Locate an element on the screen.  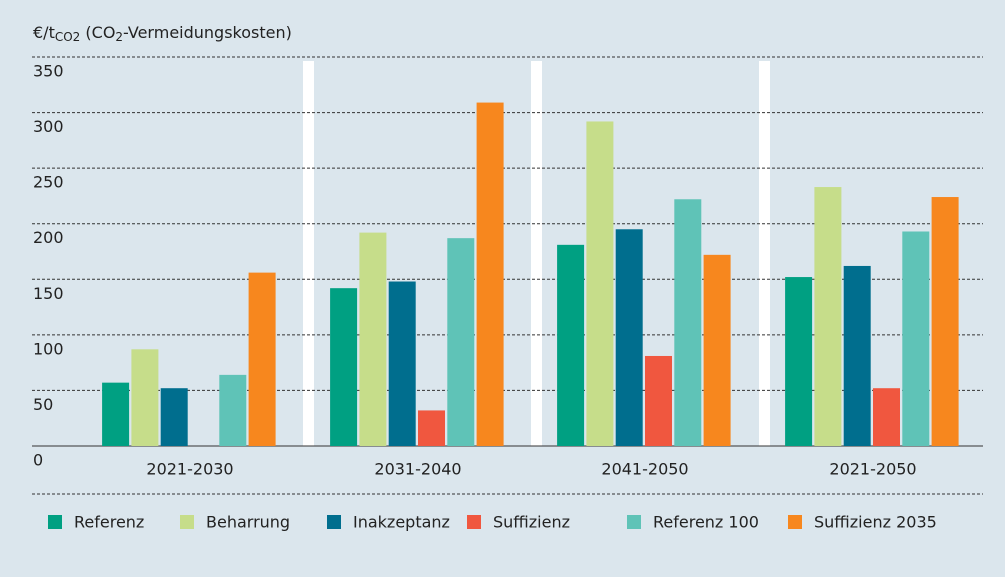
legend-label: Suffizienz is located at coordinates (531, 522).